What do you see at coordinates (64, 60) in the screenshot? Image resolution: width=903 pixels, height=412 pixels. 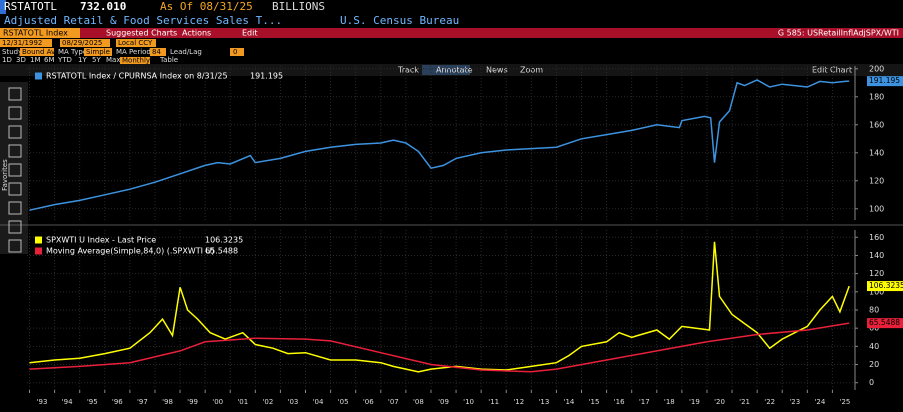 I see `period-button: YTD` at bounding box center [64, 60].